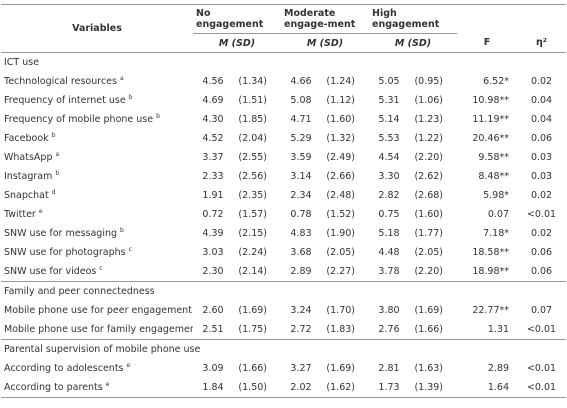 The image size is (567, 408). What do you see at coordinates (389, 252) in the screenshot?
I see `value-cell: 4.48` at bounding box center [389, 252].